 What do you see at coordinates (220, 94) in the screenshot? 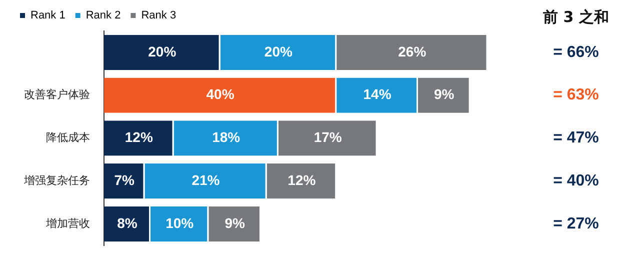
I see `data-label: 40%` at bounding box center [220, 94].